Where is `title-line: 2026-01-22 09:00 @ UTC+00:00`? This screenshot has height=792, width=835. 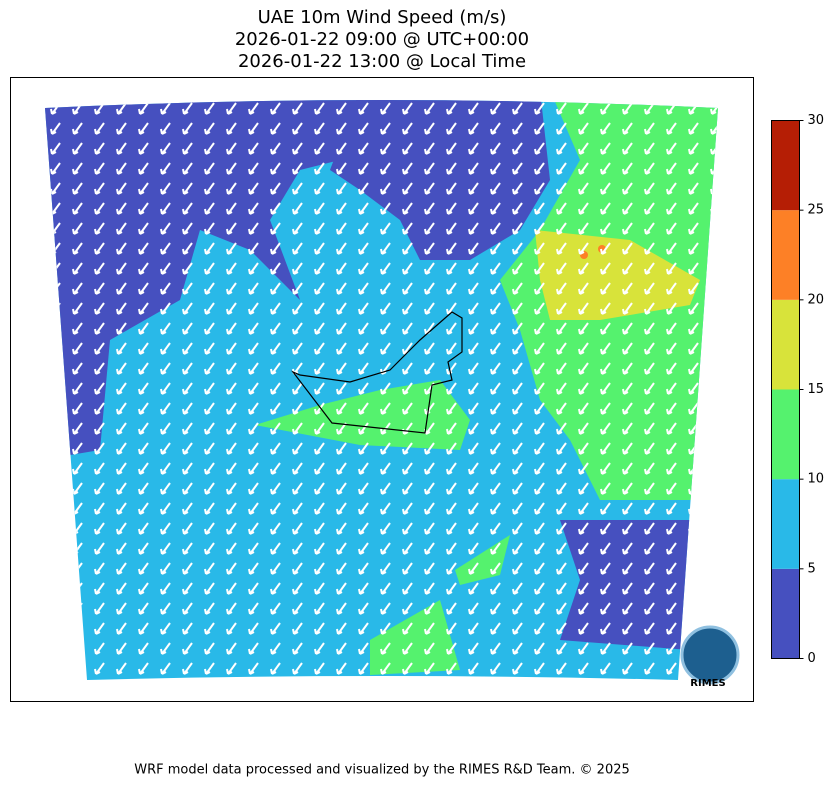 title-line: 2026-01-22 09:00 @ UTC+00:00 is located at coordinates (382, 39).